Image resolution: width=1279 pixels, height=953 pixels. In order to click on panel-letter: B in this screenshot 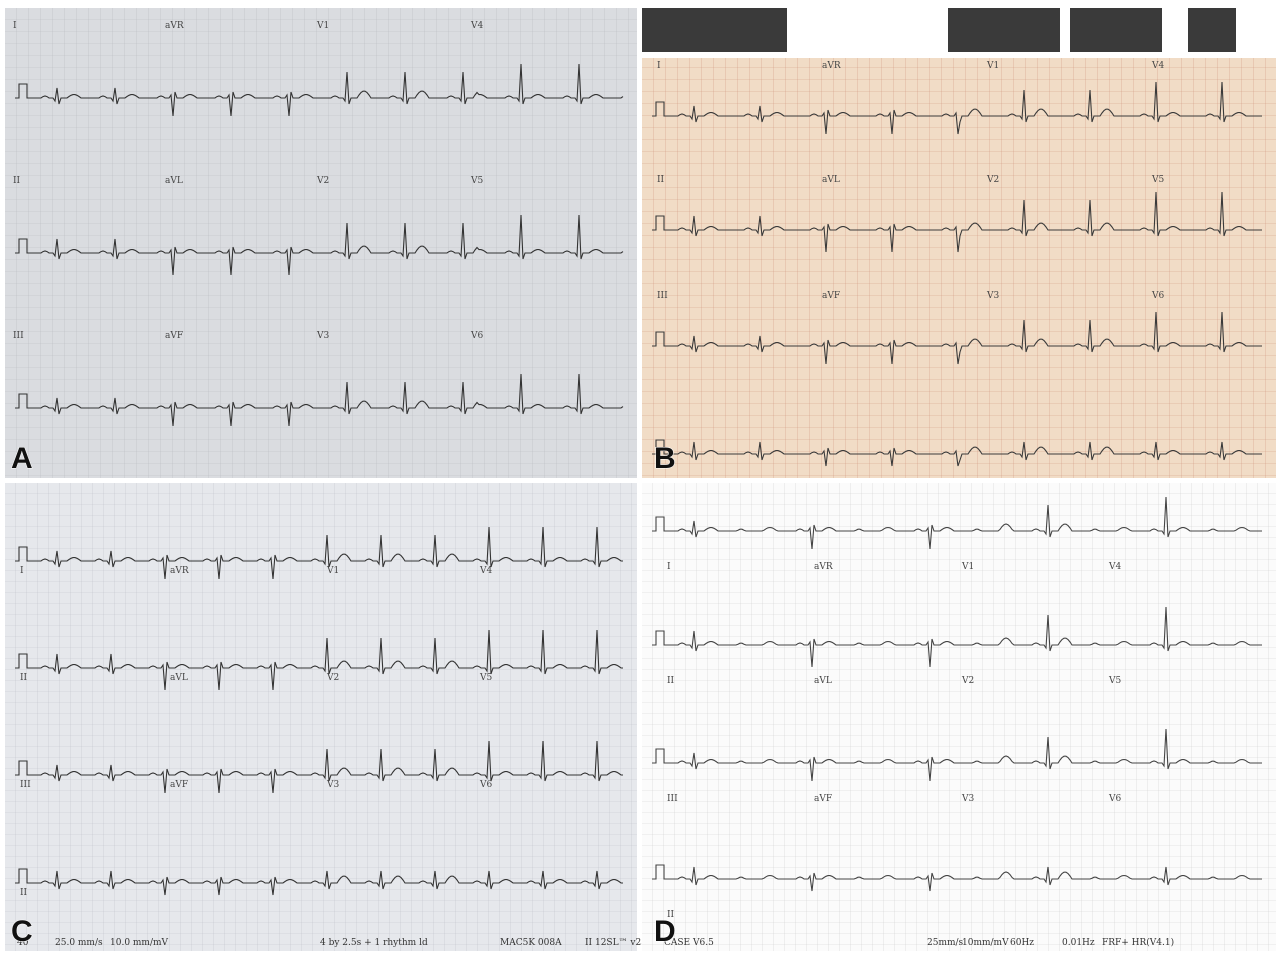, I will do `click(665, 458)`.